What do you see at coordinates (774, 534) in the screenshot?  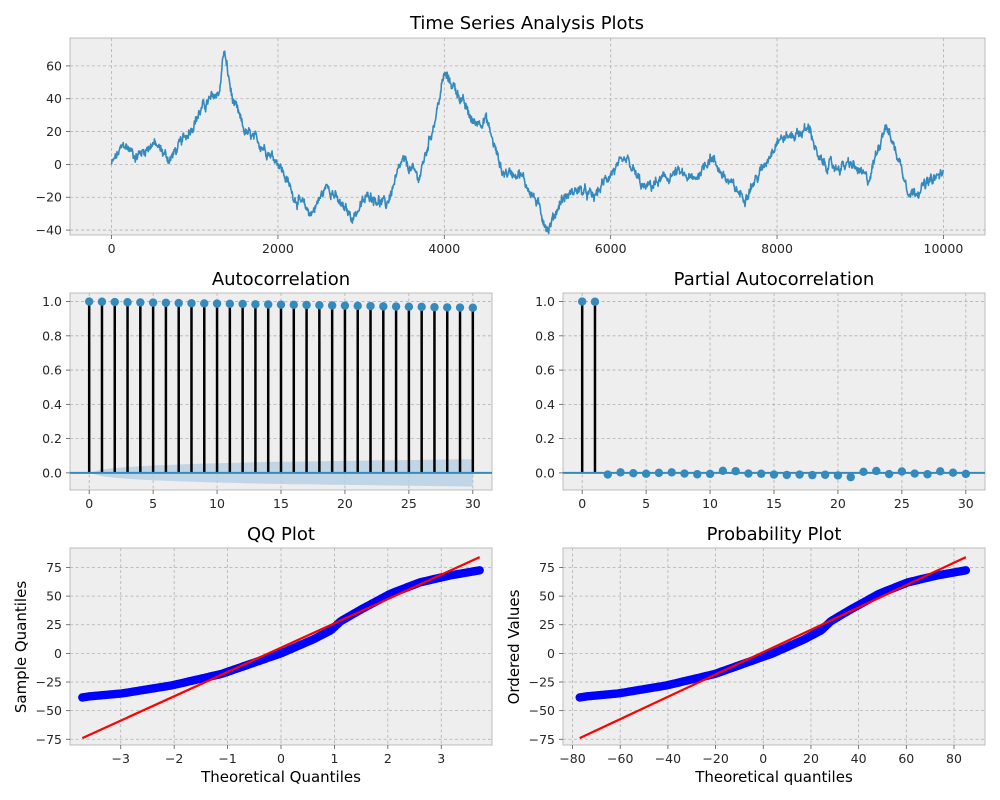 I see `probability-title: Probability Plot` at bounding box center [774, 534].